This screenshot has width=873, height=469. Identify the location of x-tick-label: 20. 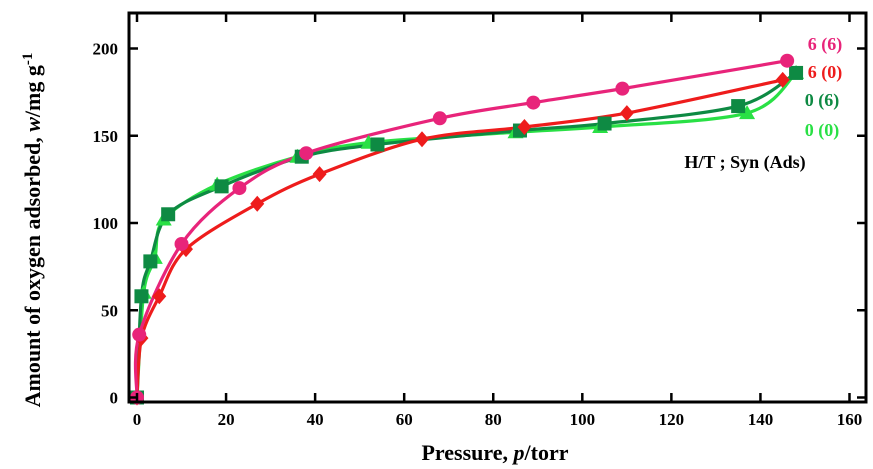
(226, 419).